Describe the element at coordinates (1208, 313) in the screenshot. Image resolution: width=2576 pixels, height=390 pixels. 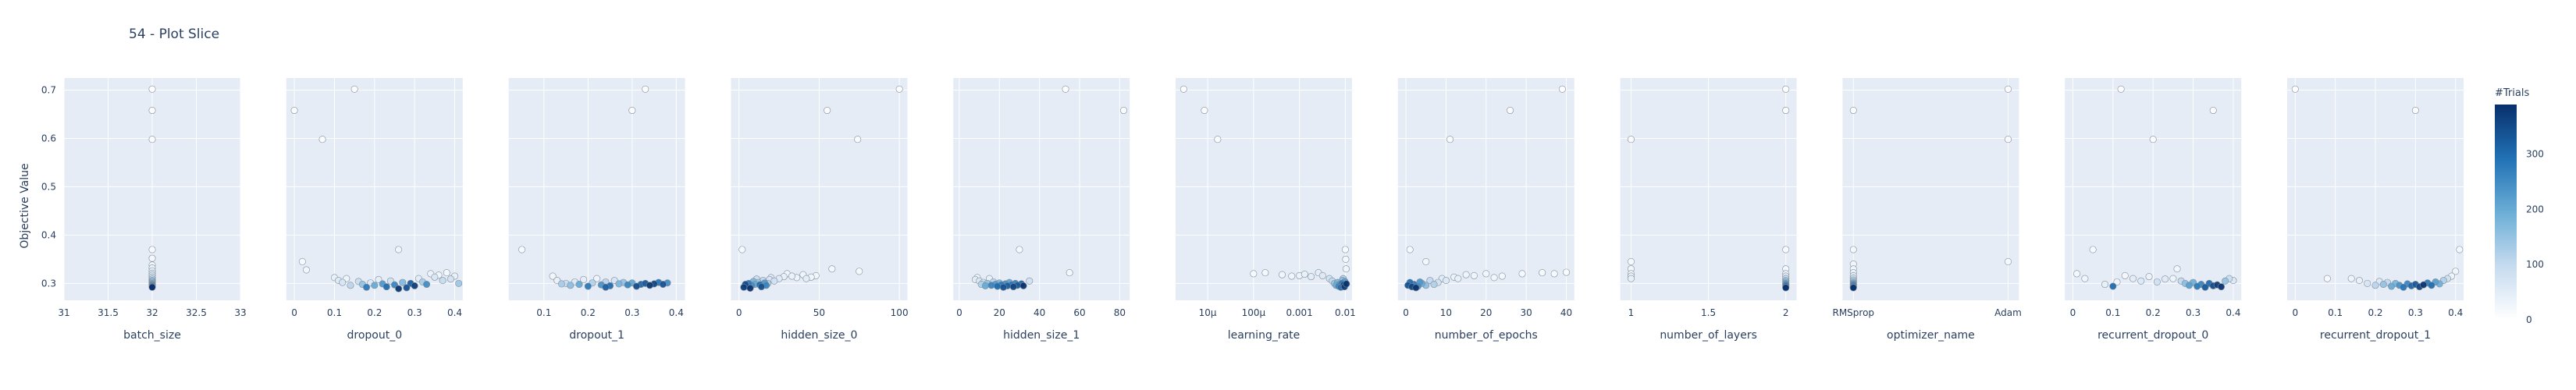
I see `x-tick-label: 10μ` at that location.